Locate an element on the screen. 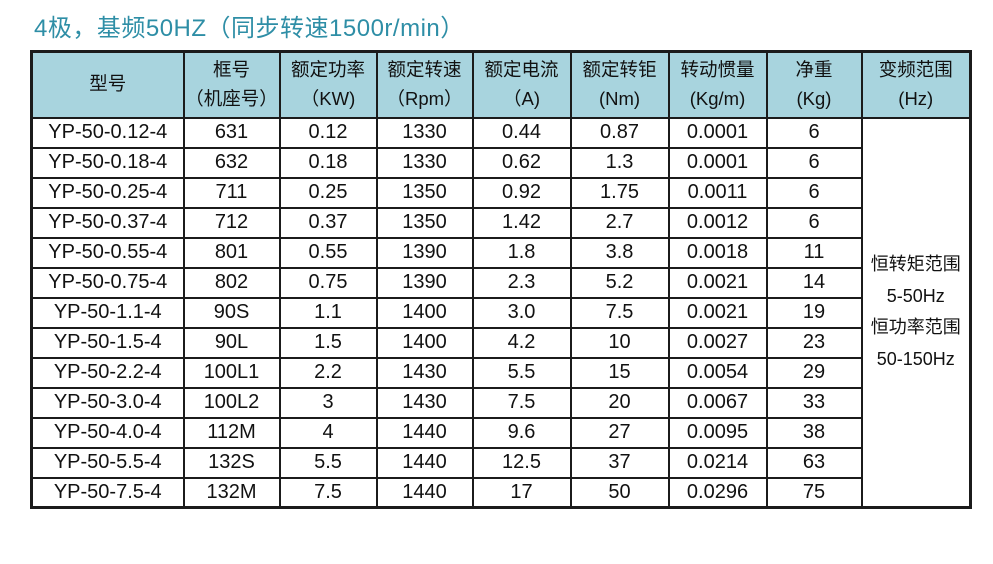 Image resolution: width=993 pixels, height=564 pixels. table-cell: 12.5 is located at coordinates (521, 462).